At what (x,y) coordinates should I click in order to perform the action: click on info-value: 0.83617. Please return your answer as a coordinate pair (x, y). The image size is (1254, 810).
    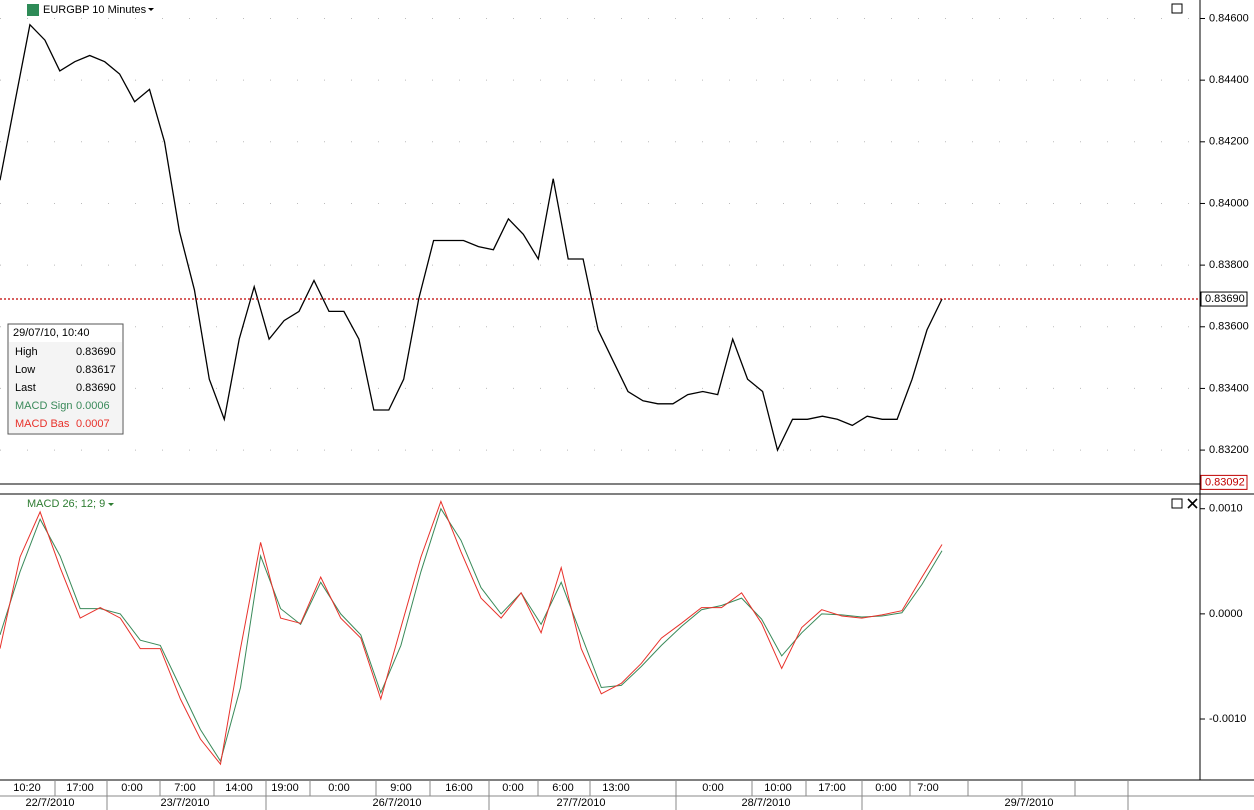
    Looking at the image, I should click on (96, 370).